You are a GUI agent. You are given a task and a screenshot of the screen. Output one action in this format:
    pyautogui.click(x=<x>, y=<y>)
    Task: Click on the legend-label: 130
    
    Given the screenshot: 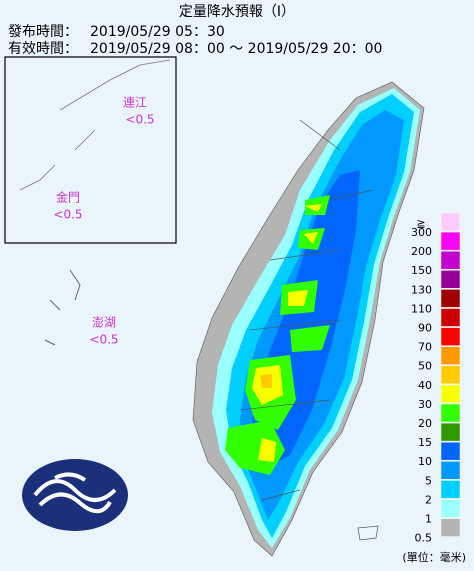 What is the action you would take?
    pyautogui.click(x=421, y=289)
    